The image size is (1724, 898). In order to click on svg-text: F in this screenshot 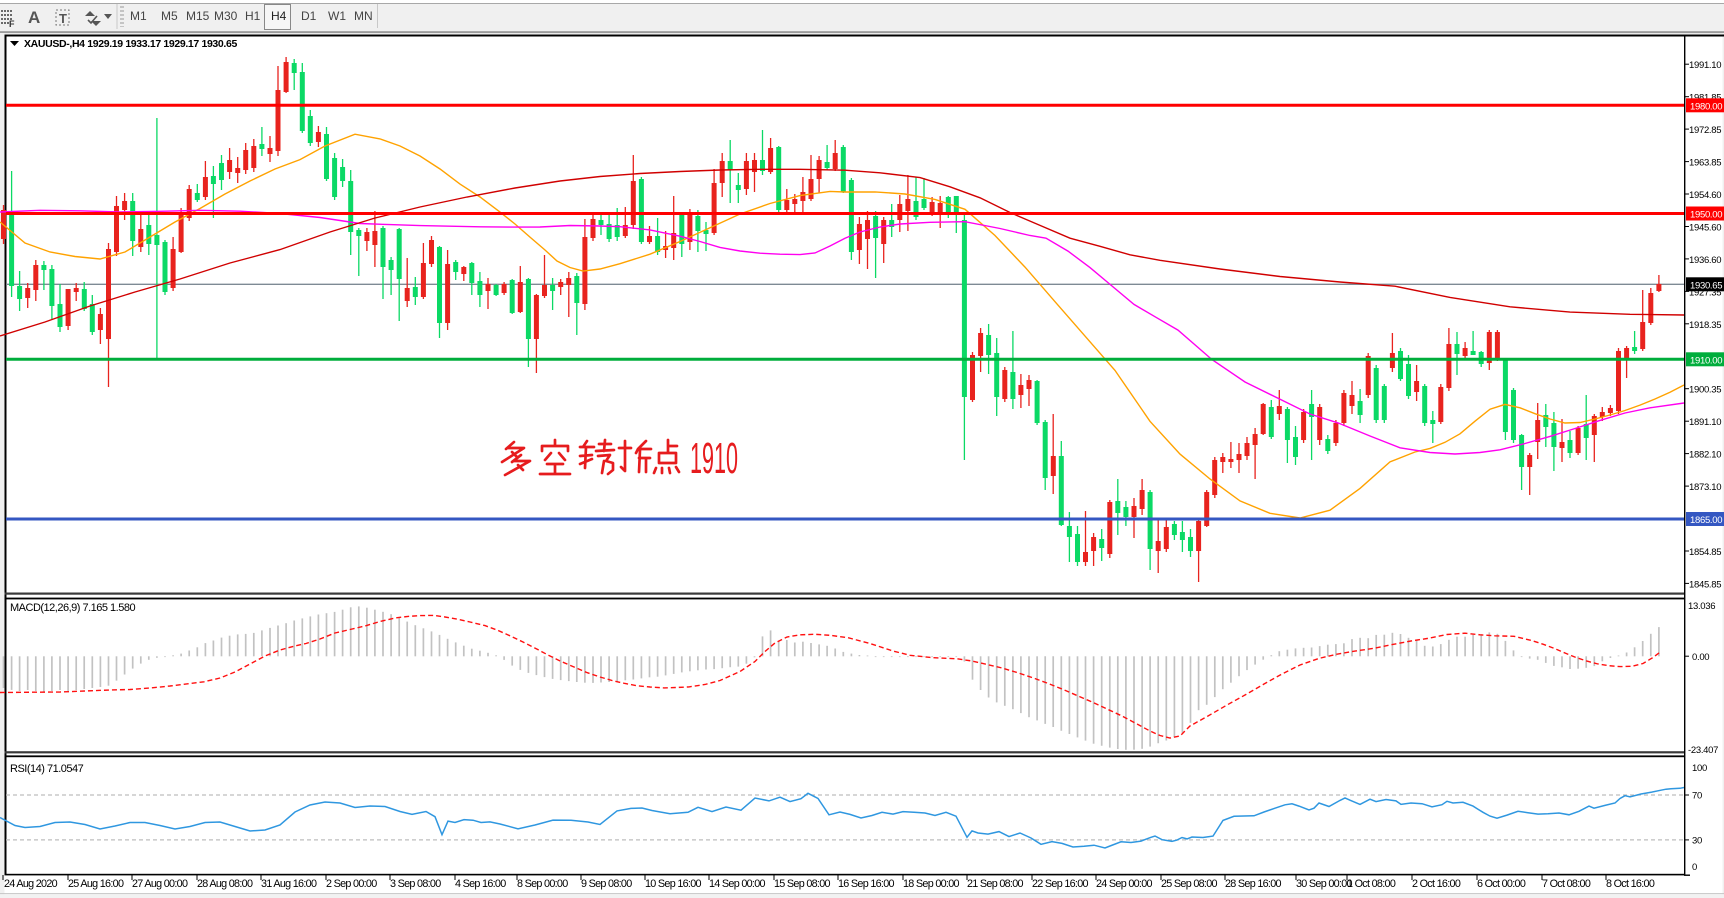, I will do `click(12, 24)`.